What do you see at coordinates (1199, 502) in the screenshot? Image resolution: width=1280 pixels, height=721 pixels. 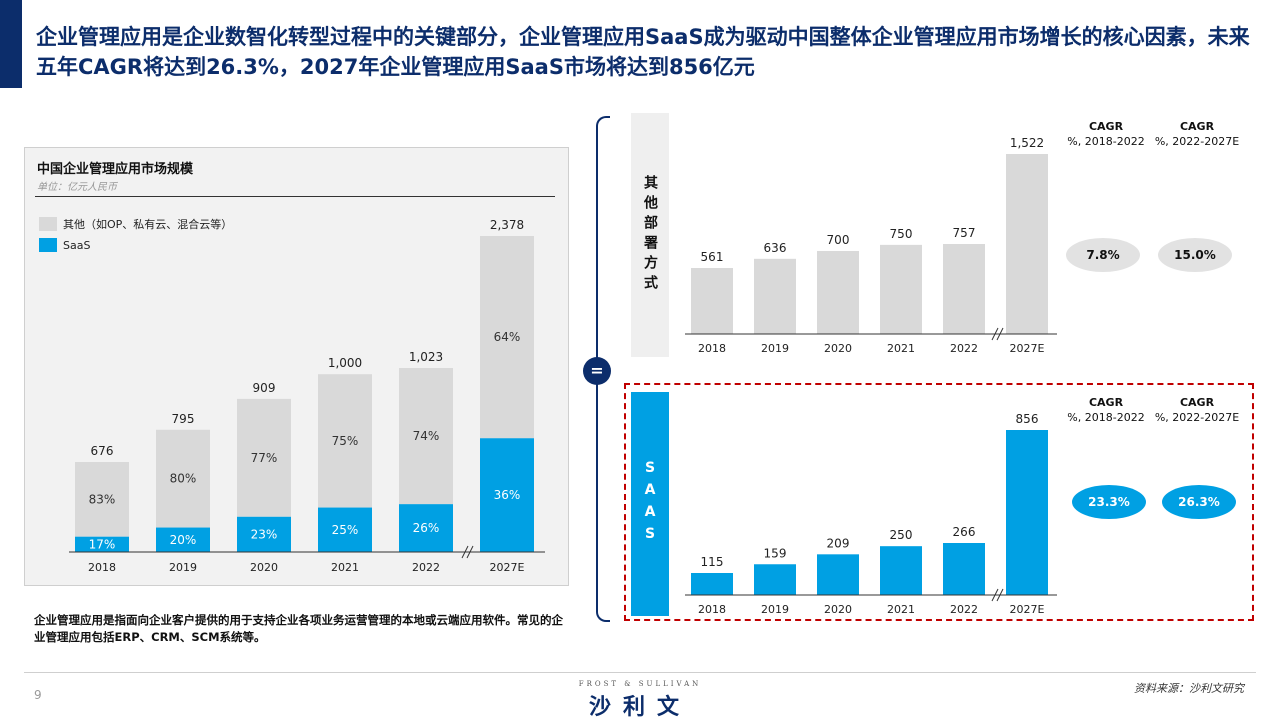 I see `saas-cagr-2022-2027: 26.3%` at bounding box center [1199, 502].